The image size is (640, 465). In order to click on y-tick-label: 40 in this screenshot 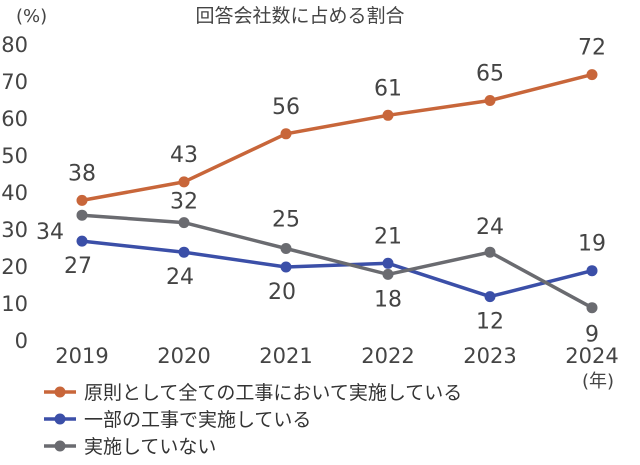, I will do `click(14, 193)`.